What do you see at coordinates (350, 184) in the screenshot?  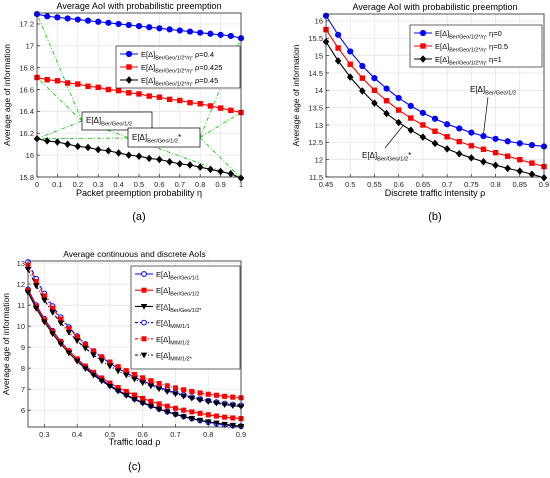 I see `x-tick-label: 0.5` at bounding box center [350, 184].